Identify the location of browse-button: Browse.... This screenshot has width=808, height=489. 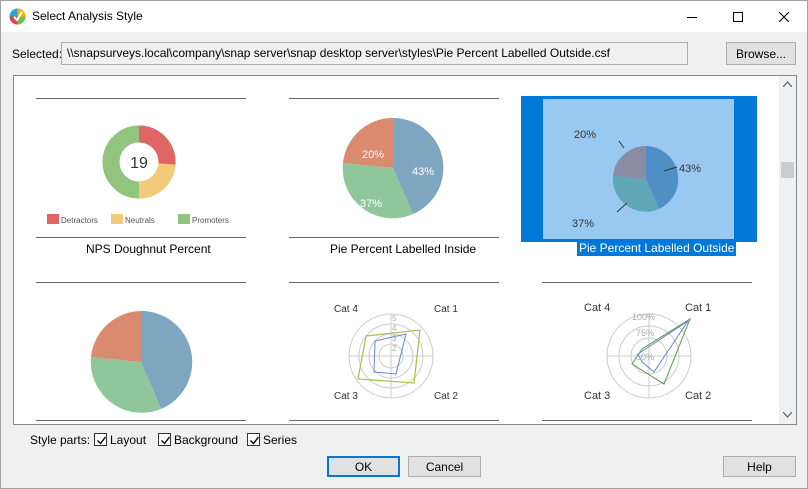
(761, 53).